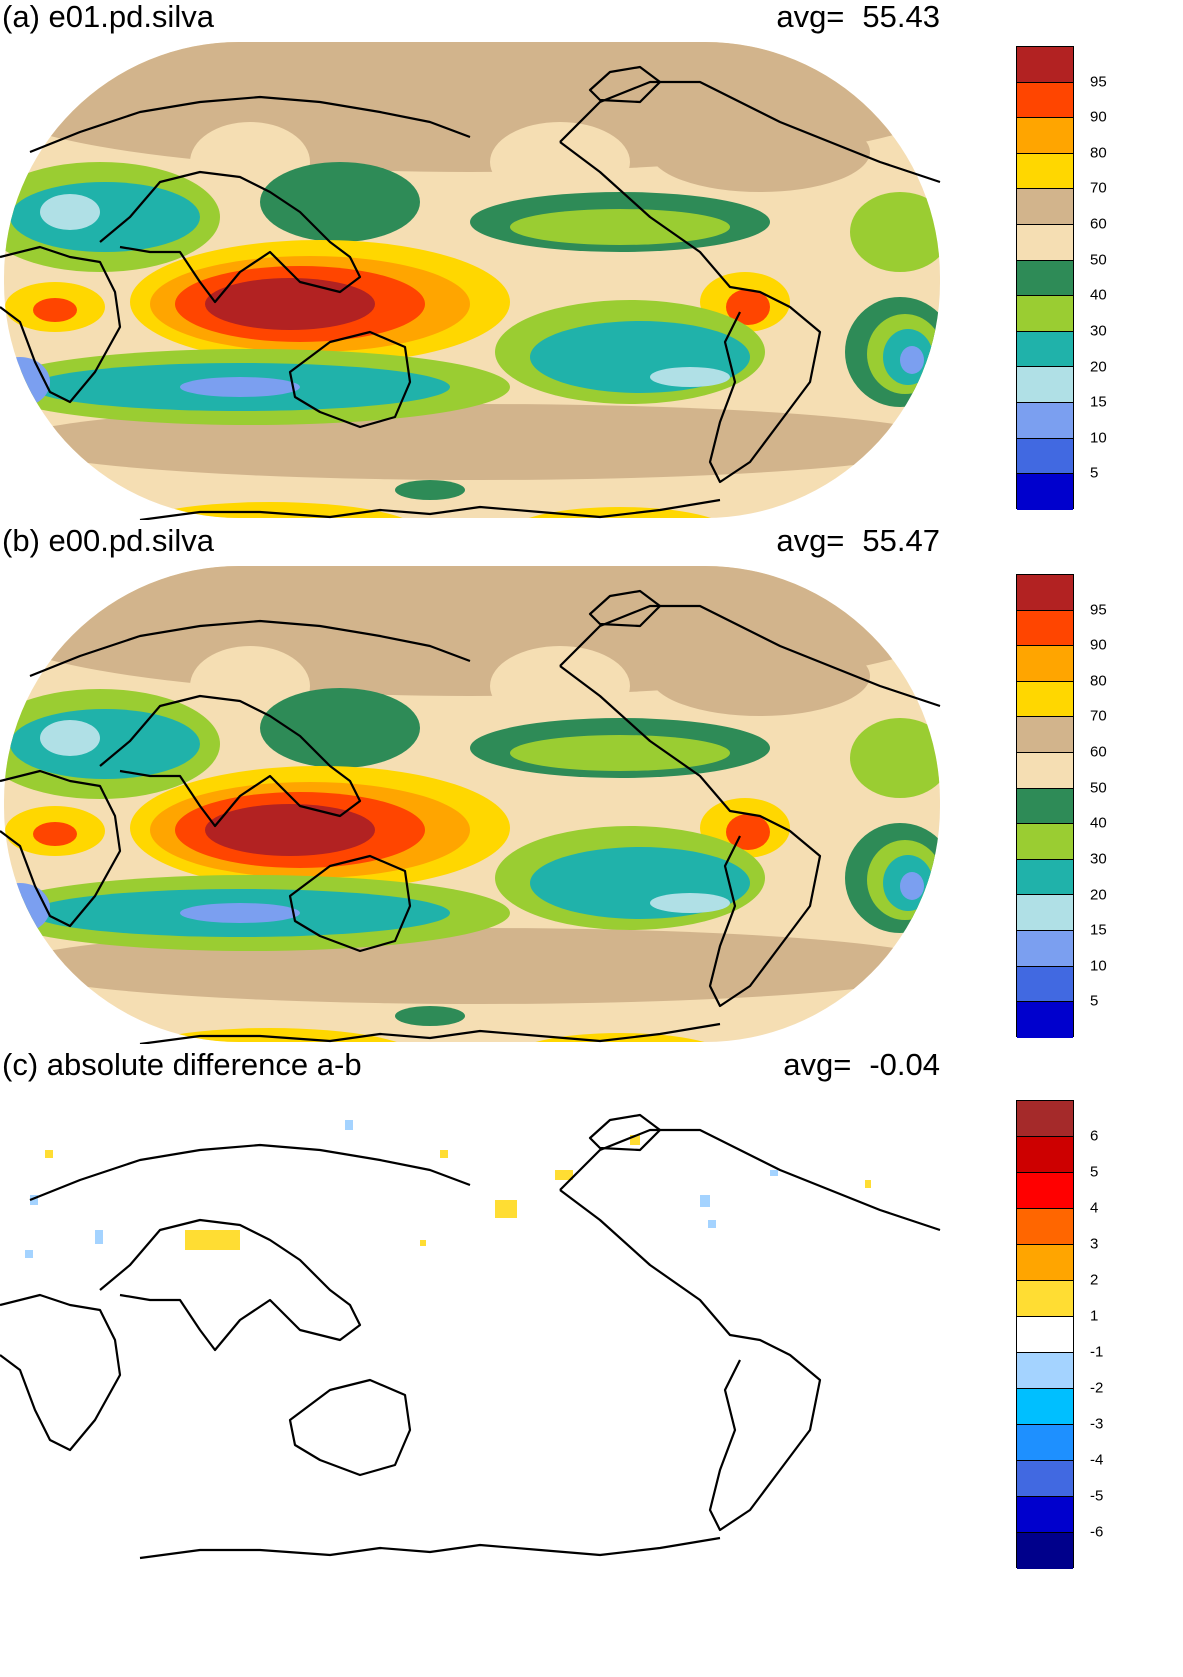 This screenshot has height=1677, width=1183. I want to click on colorbar-tick-label: 80, so click(1098, 681).